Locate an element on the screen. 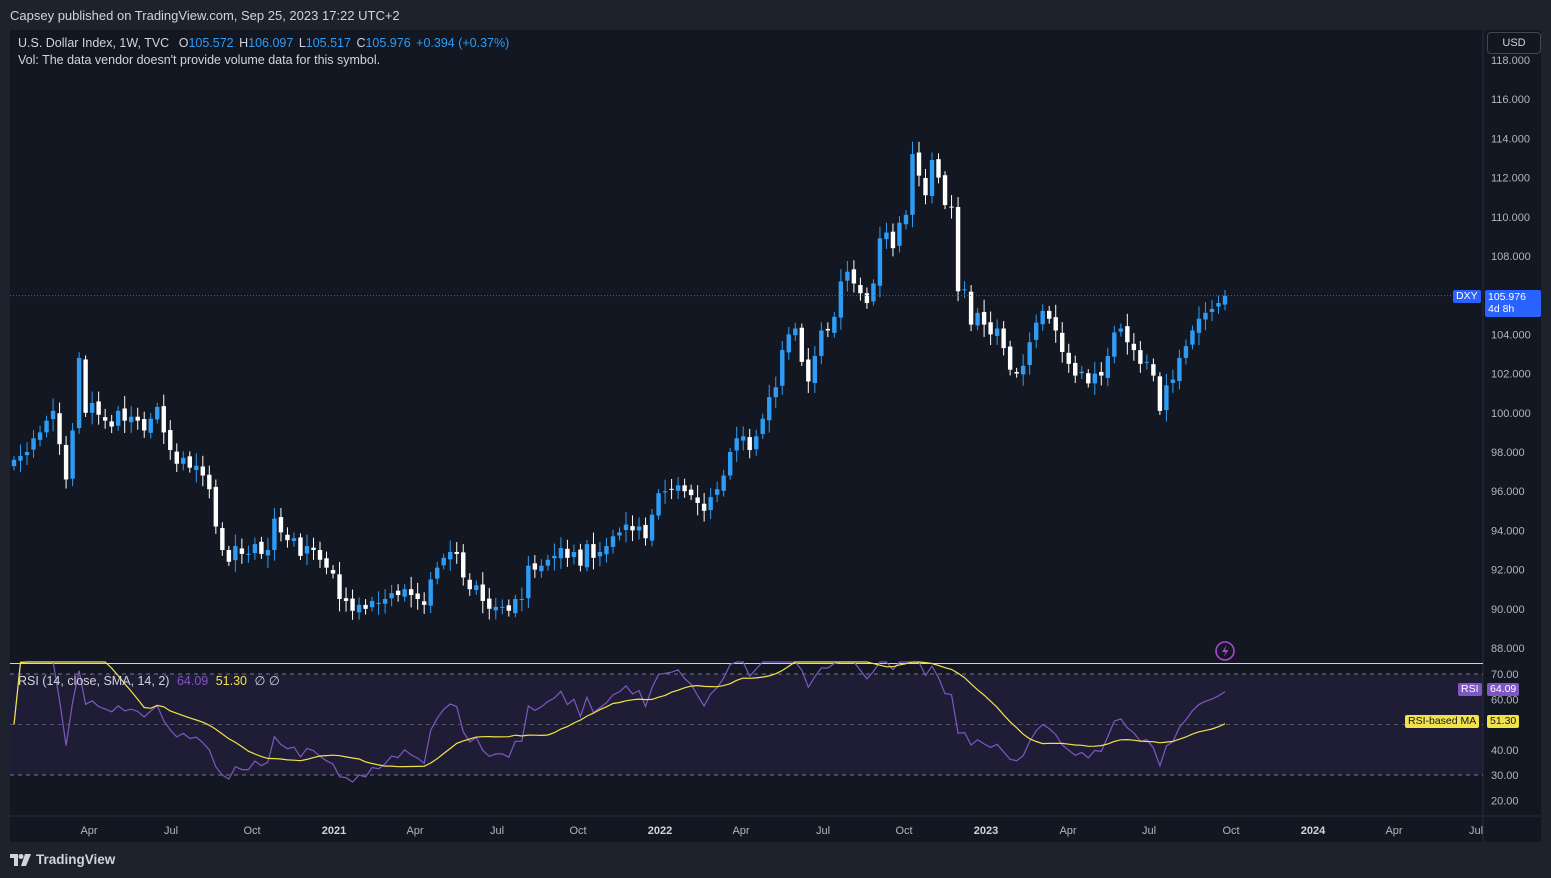  rsi-tick-label: 70.00 is located at coordinates (1505, 675).